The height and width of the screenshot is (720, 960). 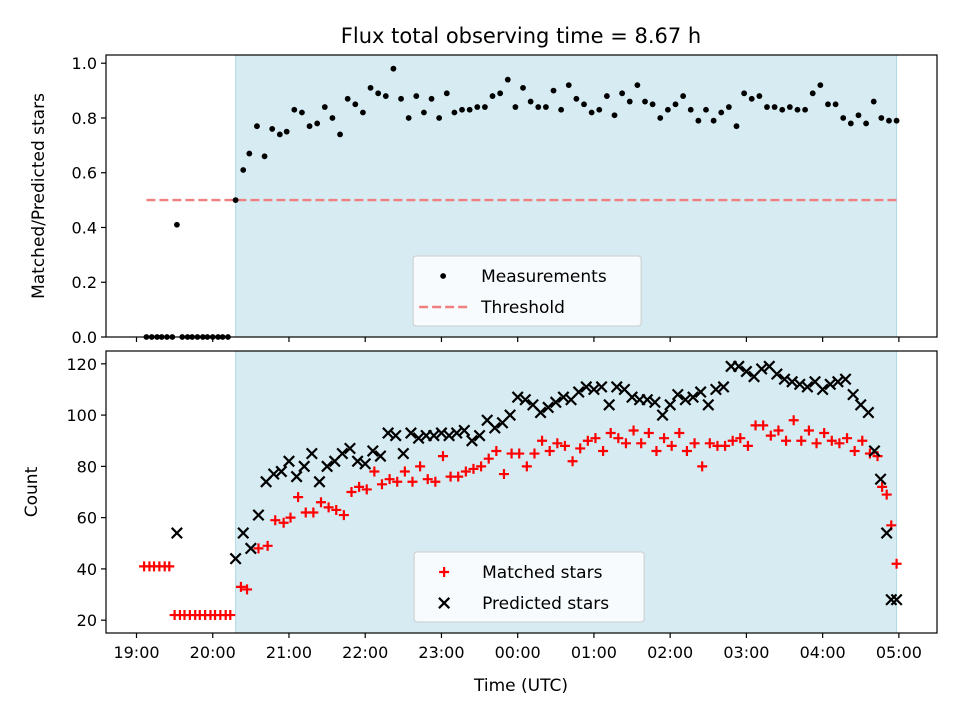 What do you see at coordinates (670, 652) in the screenshot?
I see `x-tick-label: 02:00` at bounding box center [670, 652].